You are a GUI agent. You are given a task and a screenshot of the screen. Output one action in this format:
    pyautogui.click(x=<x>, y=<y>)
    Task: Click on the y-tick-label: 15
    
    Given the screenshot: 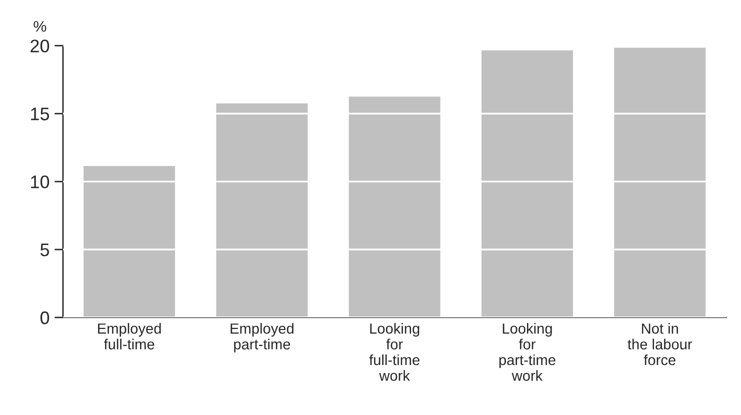 What is the action you would take?
    pyautogui.click(x=40, y=114)
    